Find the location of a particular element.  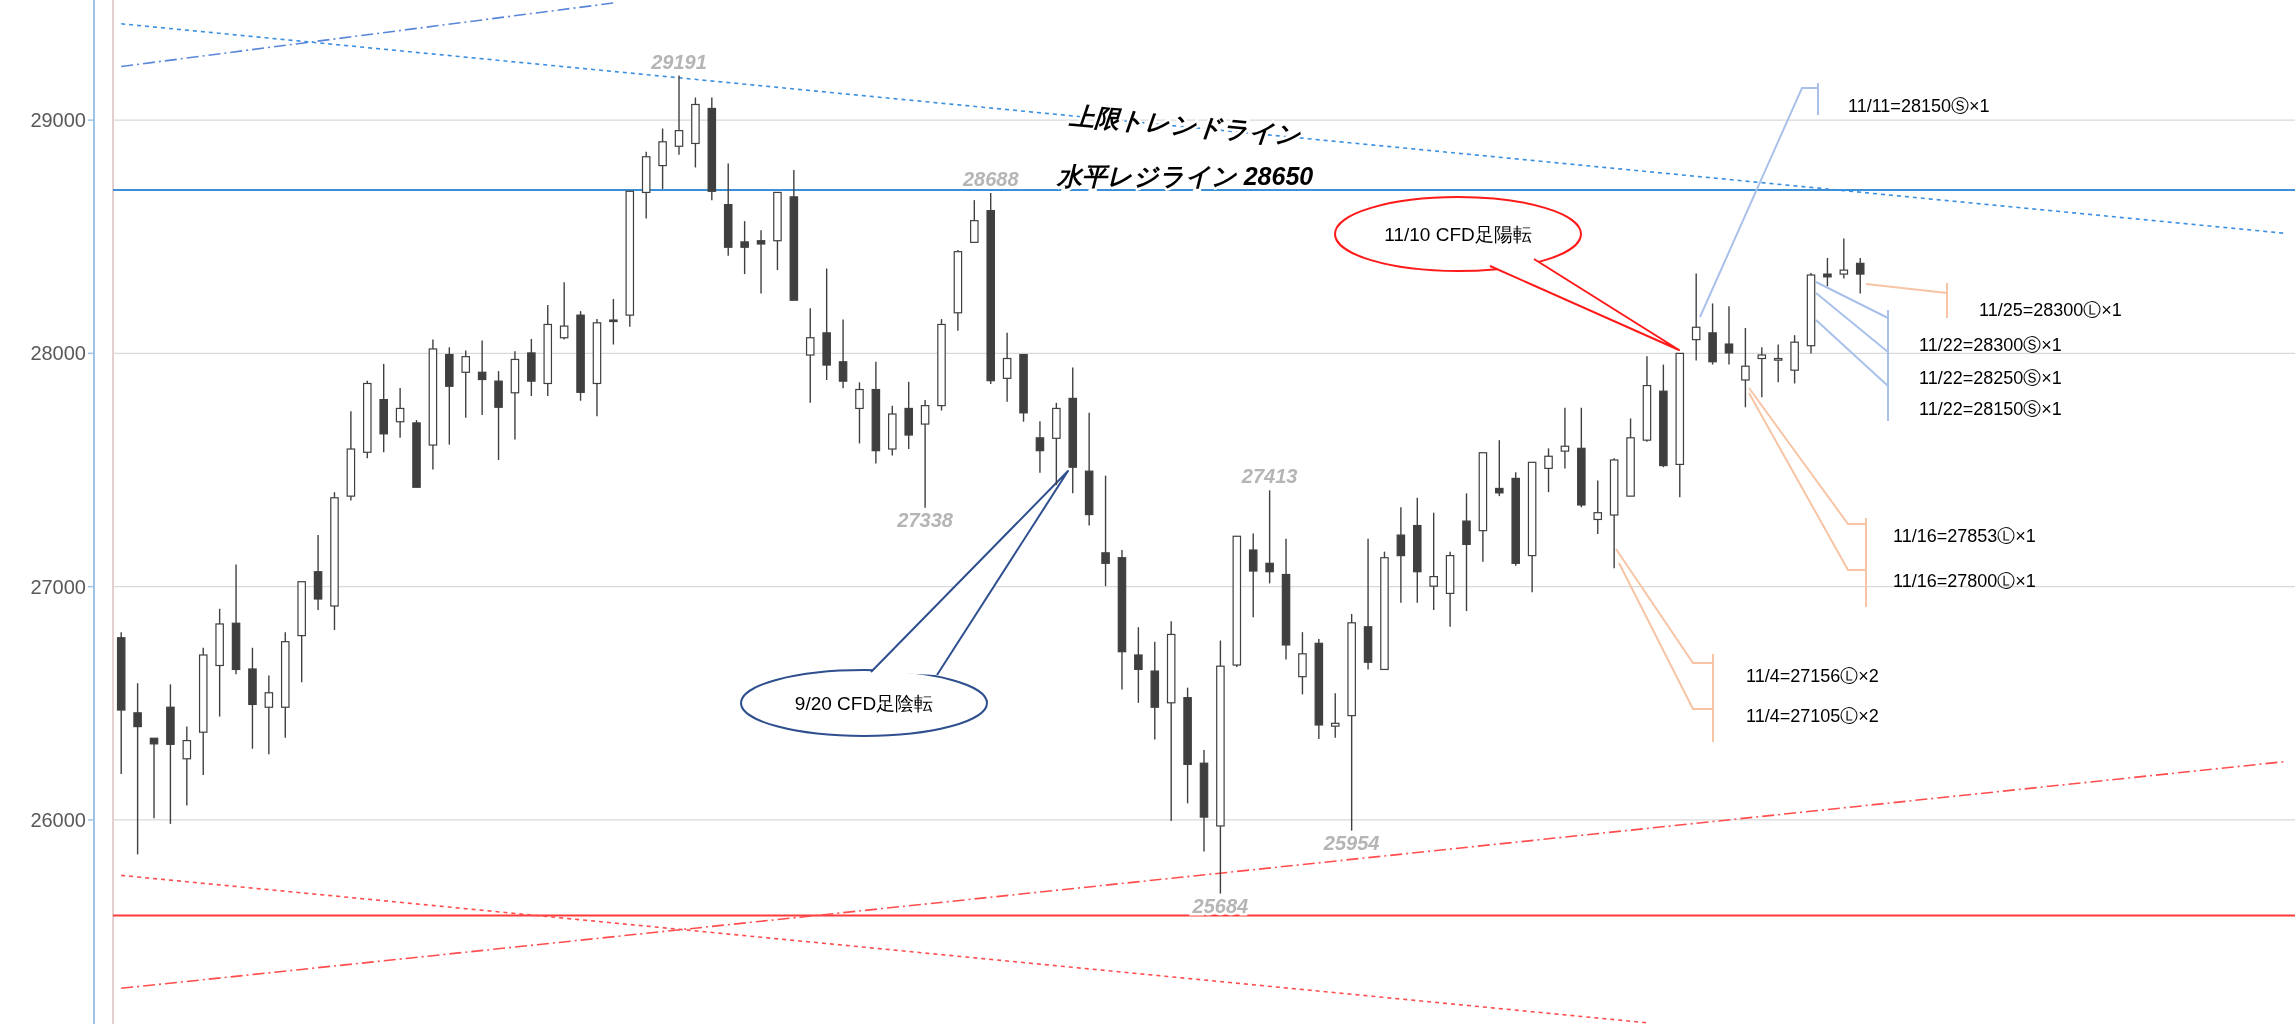

annotation: 11/11=28150Ⓢ×1 is located at coordinates (1919, 106).